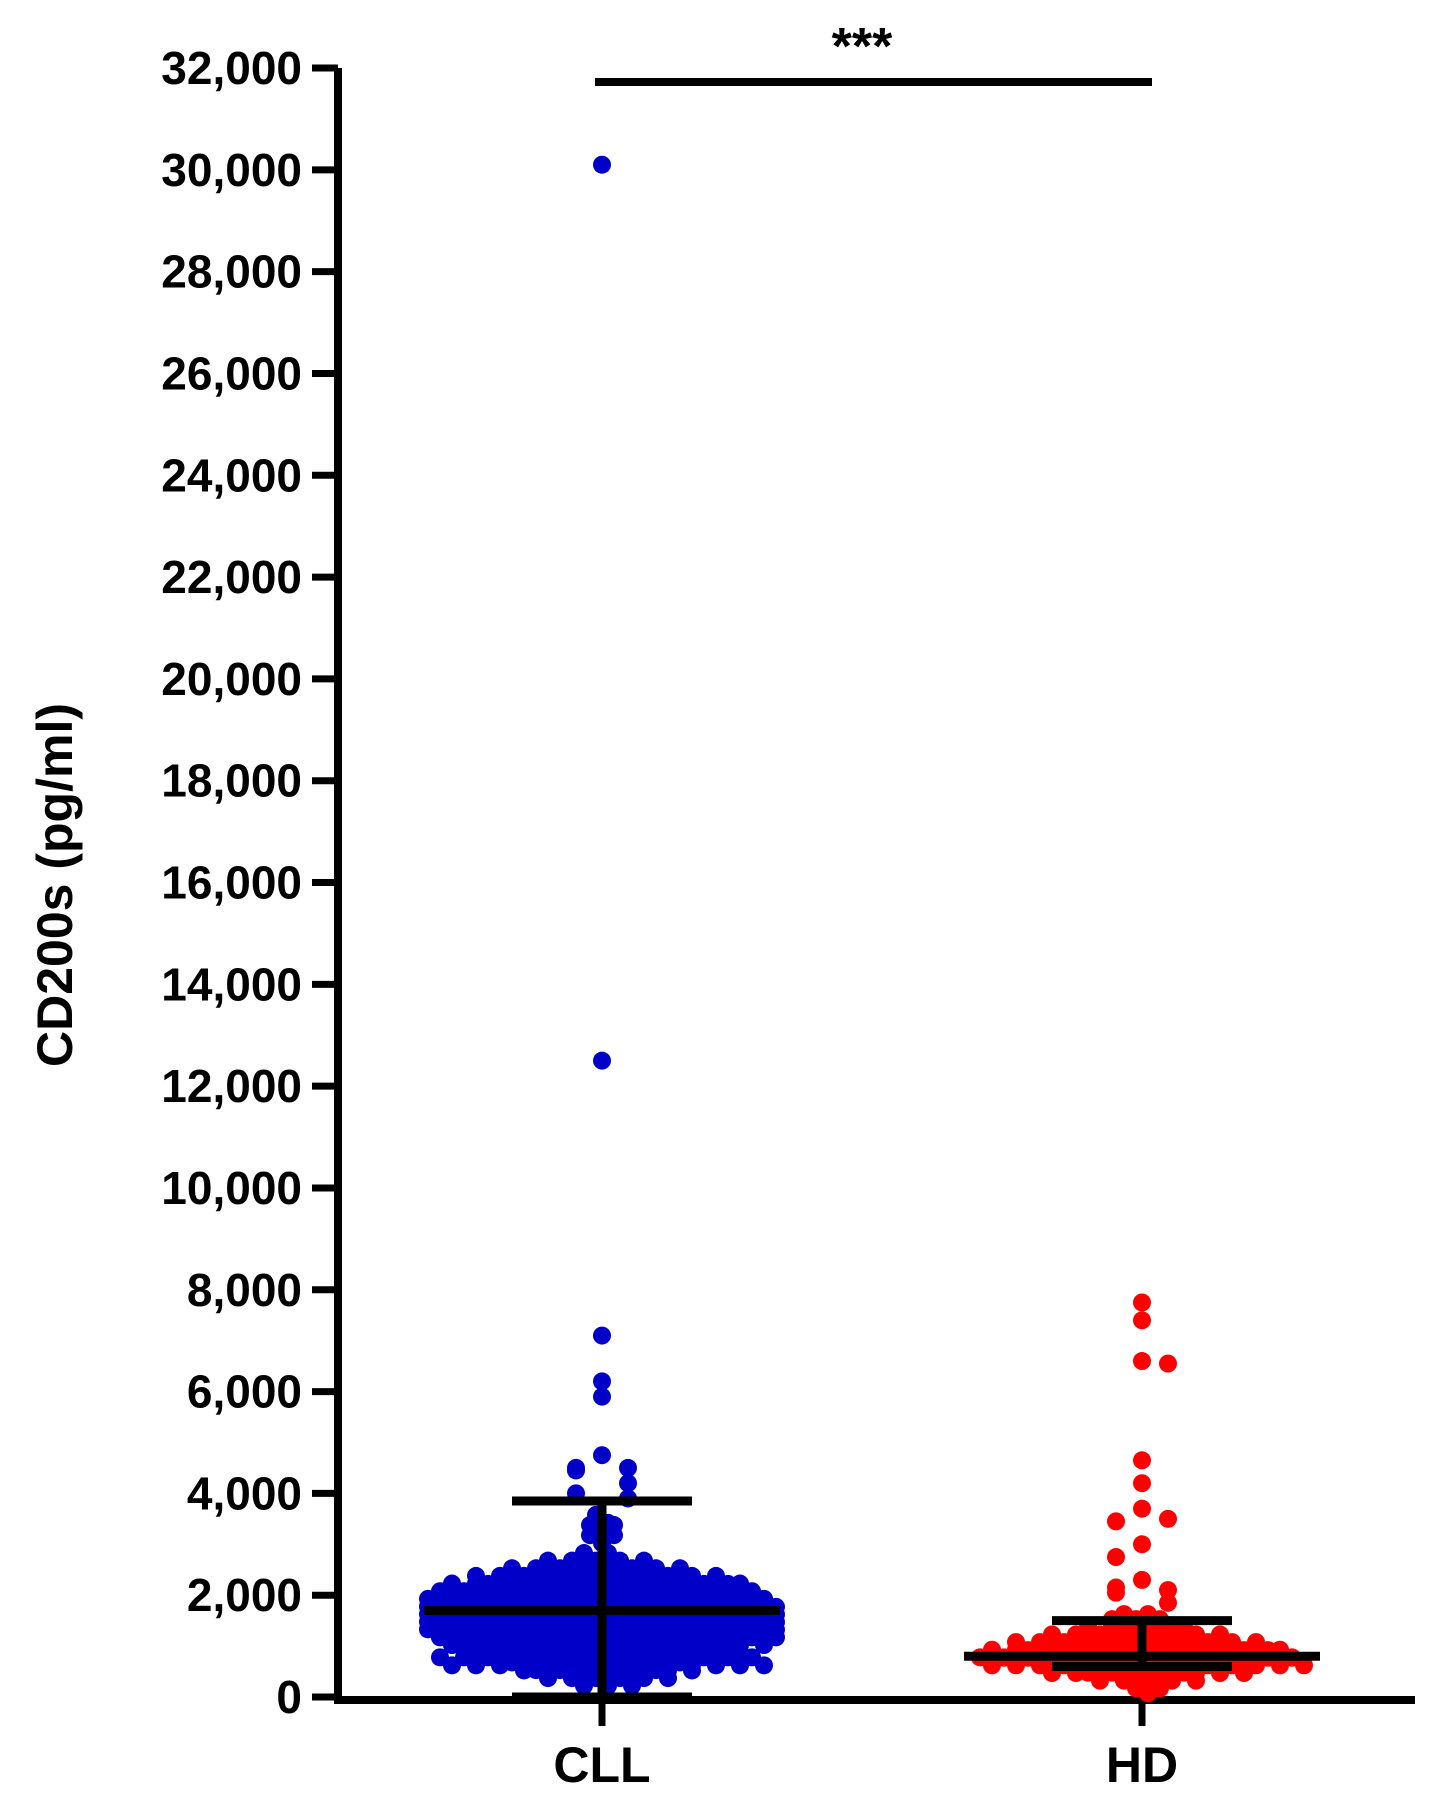  Describe the element at coordinates (231, 1086) in the screenshot. I see `y-tick-label: 12,000` at that location.